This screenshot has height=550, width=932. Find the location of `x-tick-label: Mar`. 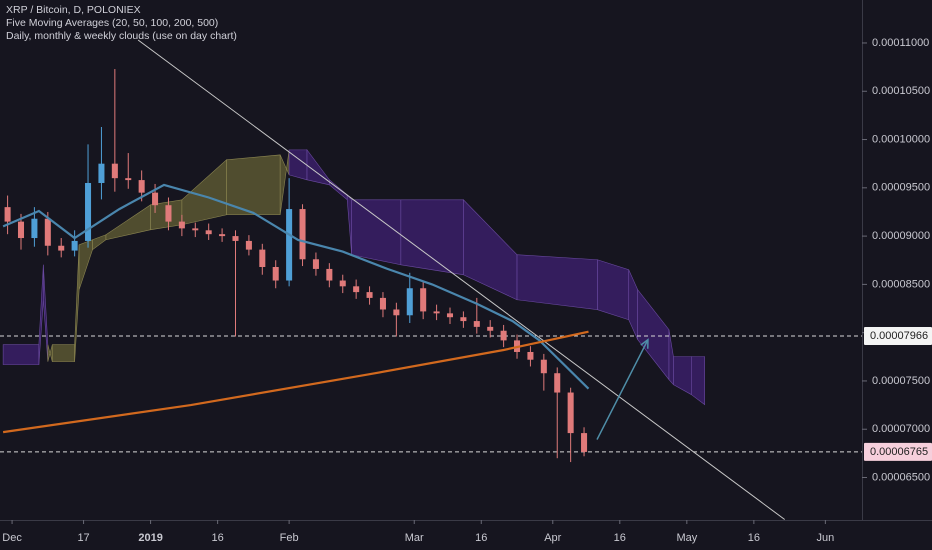

x-tick-label: Mar is located at coordinates (414, 538).